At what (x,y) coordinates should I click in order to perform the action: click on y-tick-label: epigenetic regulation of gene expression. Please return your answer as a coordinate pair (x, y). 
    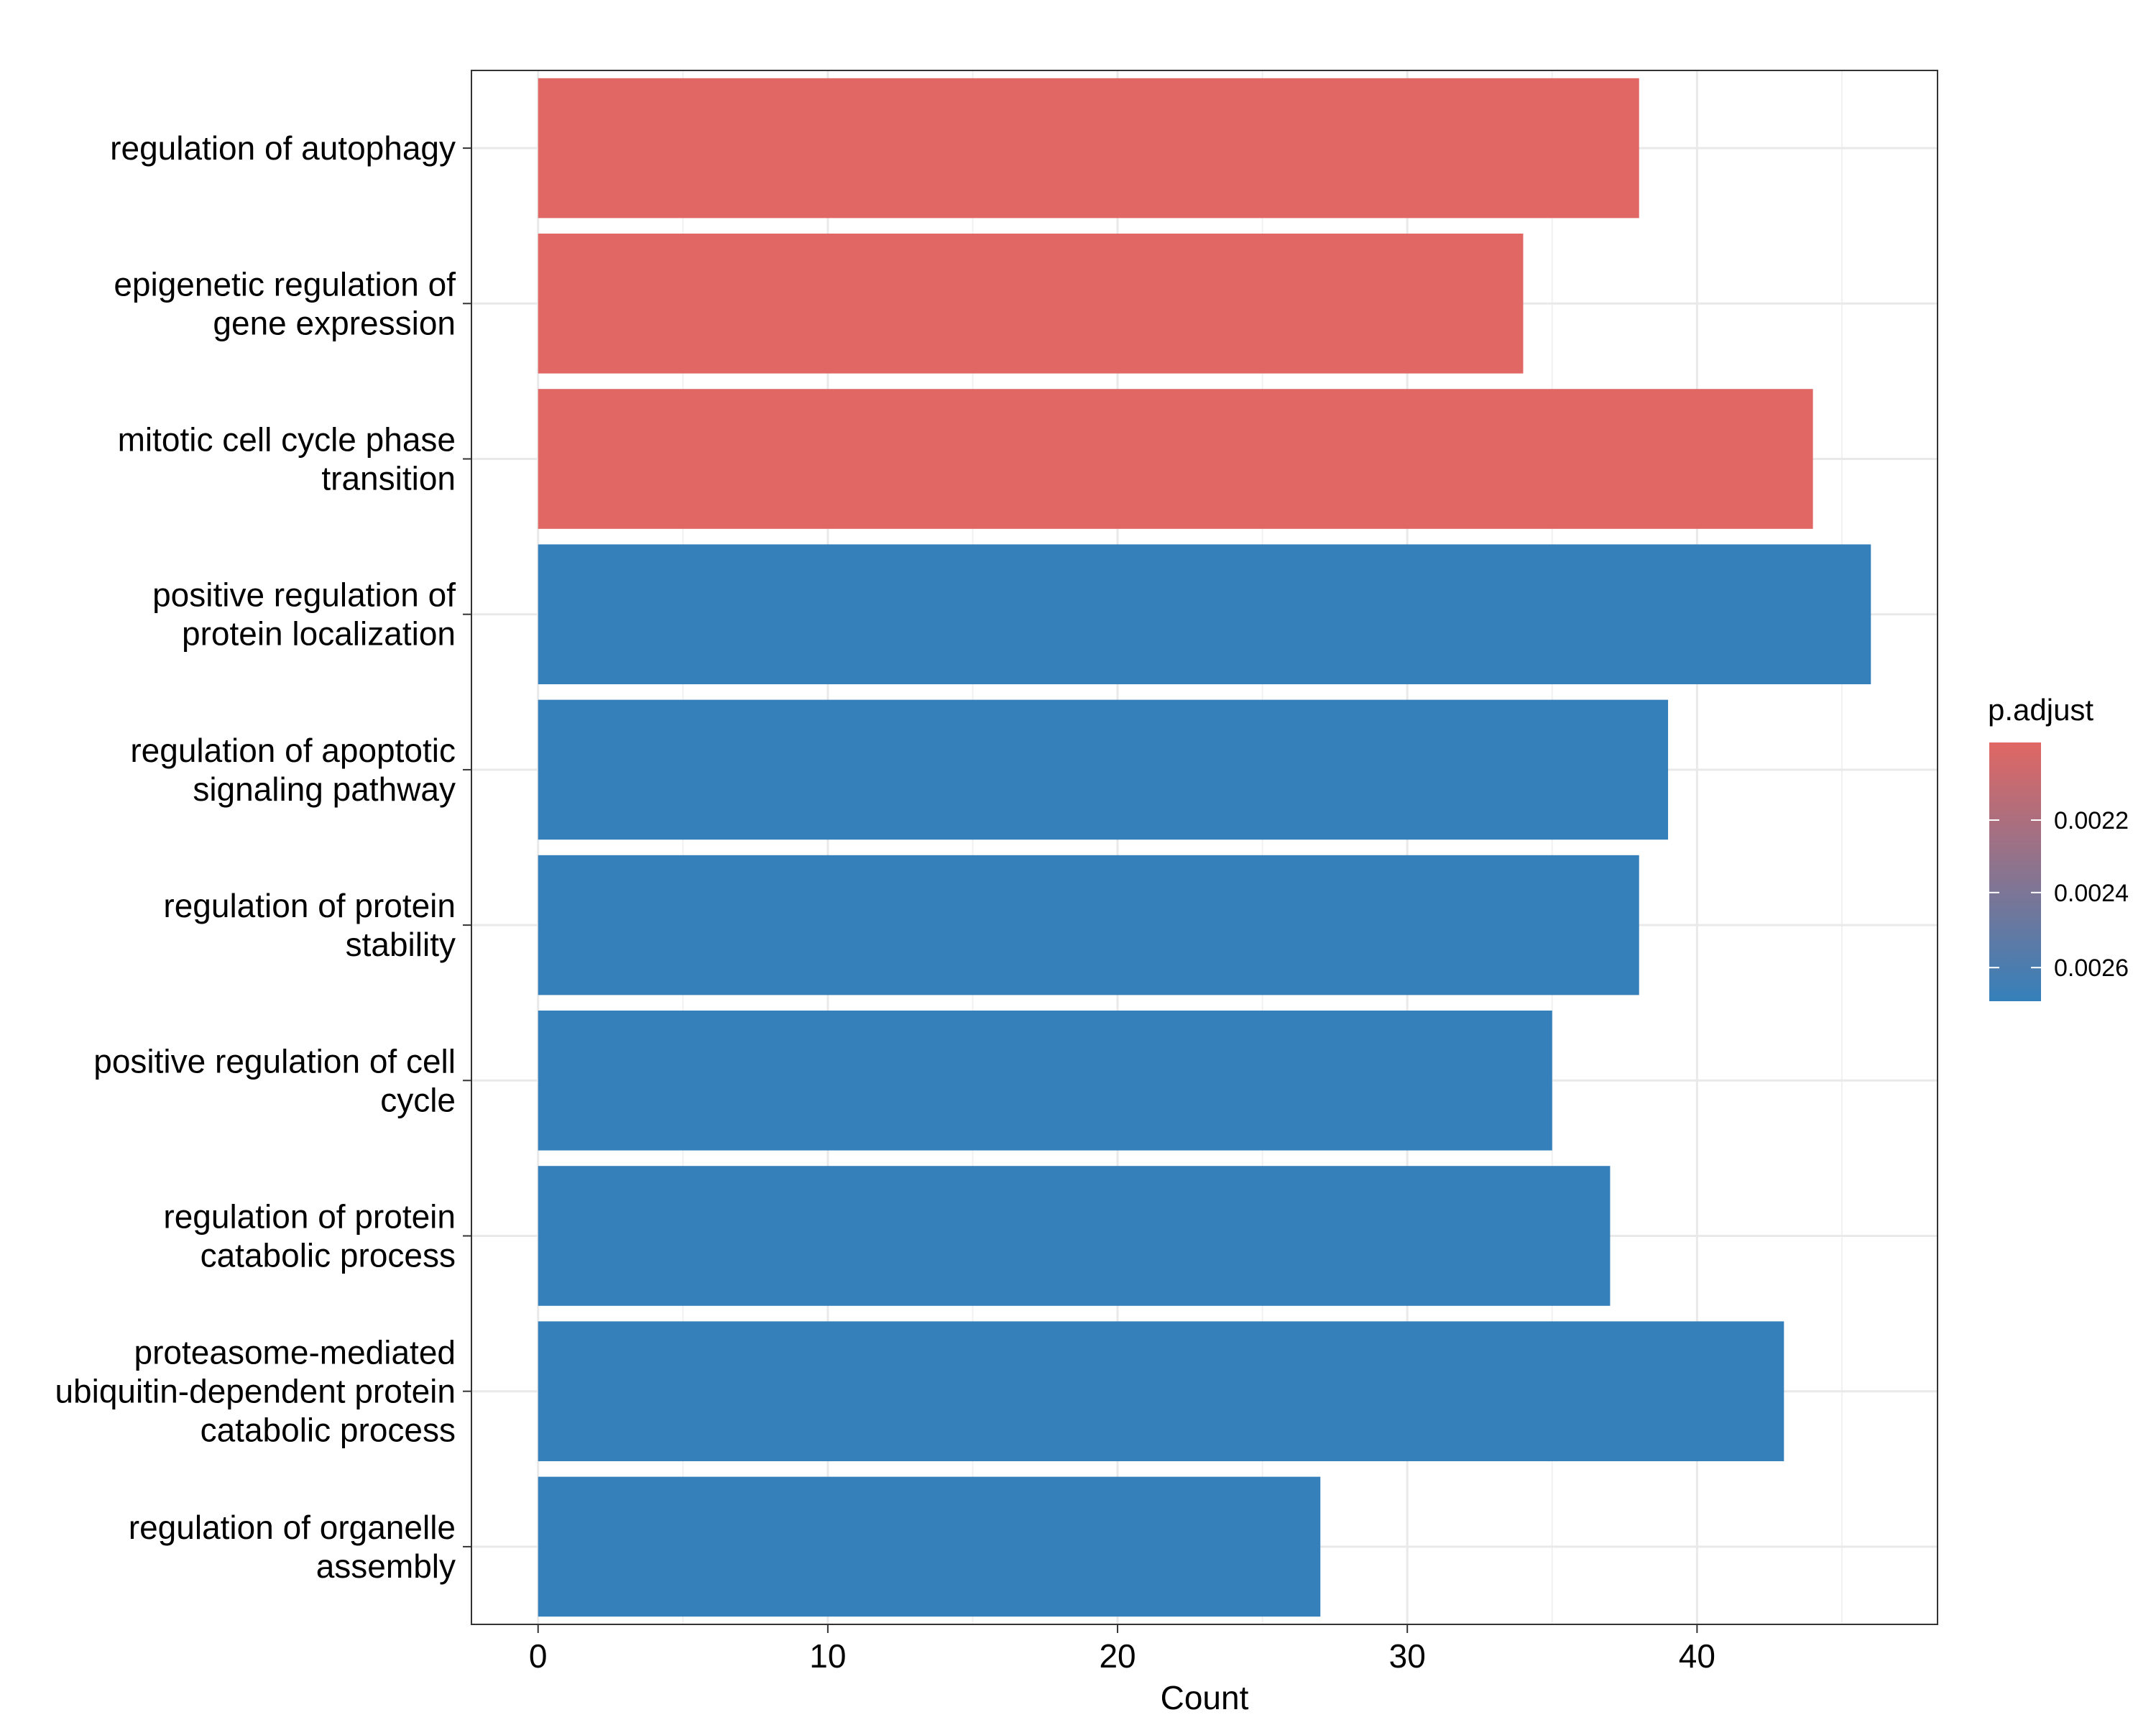
    Looking at the image, I should click on (285, 303).